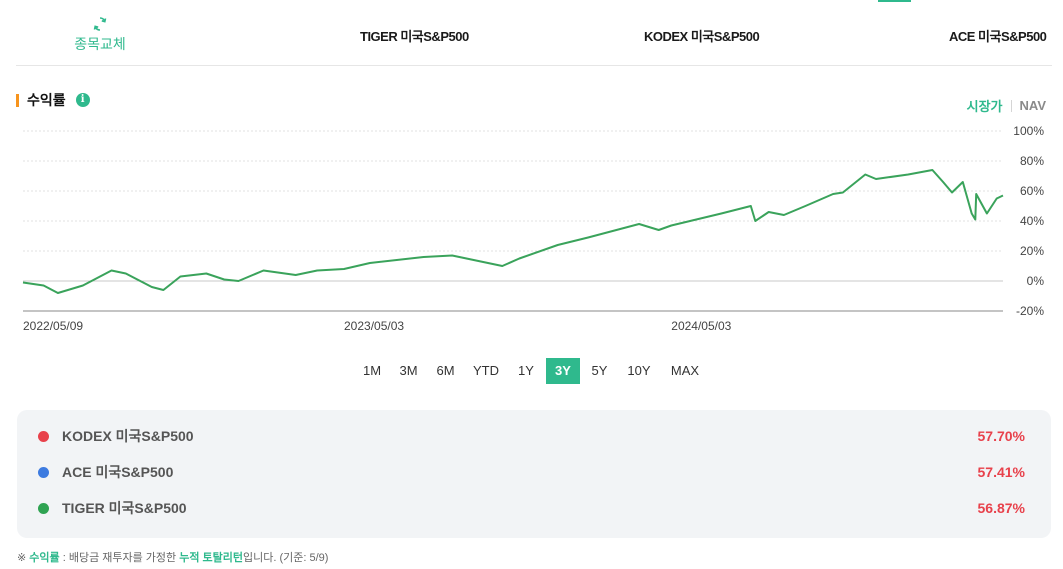  Describe the element at coordinates (374, 326) in the screenshot. I see `x-tick-label: 2023/05/03` at that location.